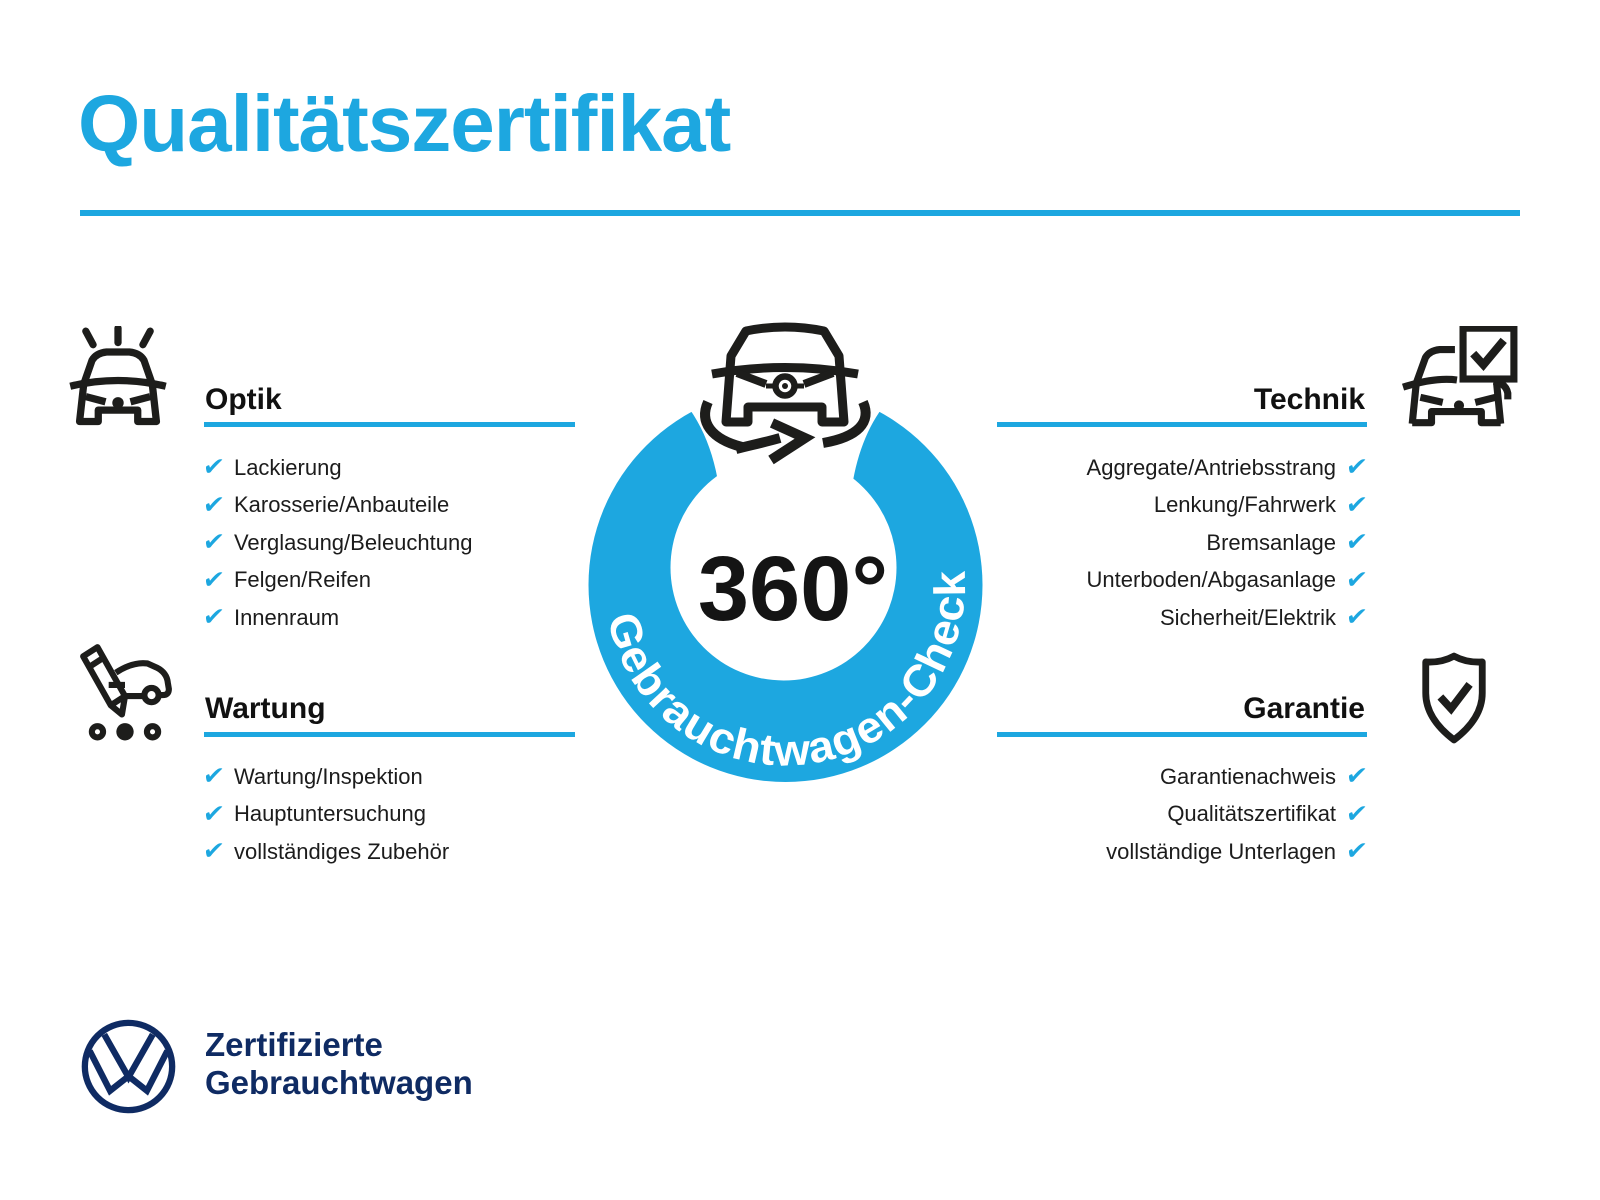  I want to click on page-title: Qualitätszertifikat, so click(404, 123).